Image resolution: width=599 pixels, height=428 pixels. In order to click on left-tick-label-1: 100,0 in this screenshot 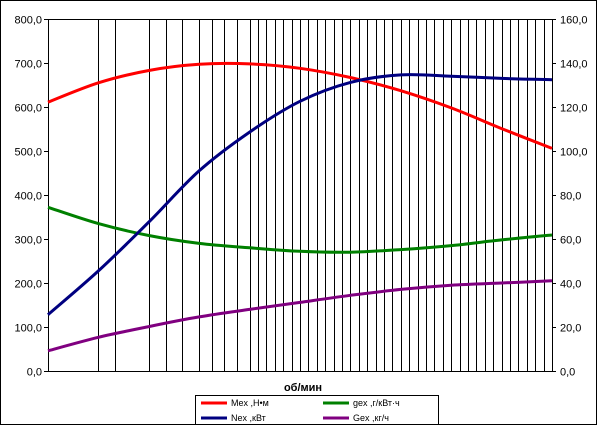, I will do `click(28, 329)`.